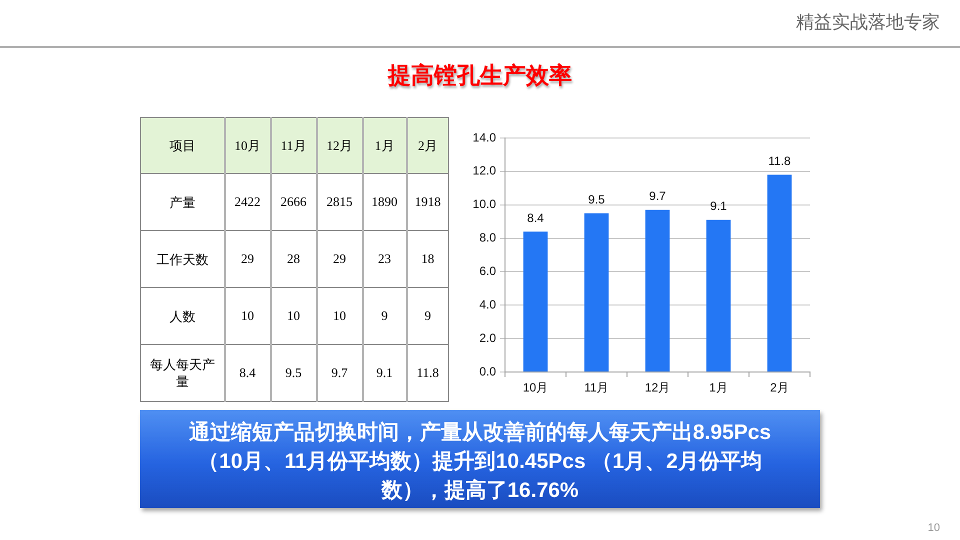 The width and height of the screenshot is (960, 540). Describe the element at coordinates (182, 316) in the screenshot. I see `text: 人数` at that location.